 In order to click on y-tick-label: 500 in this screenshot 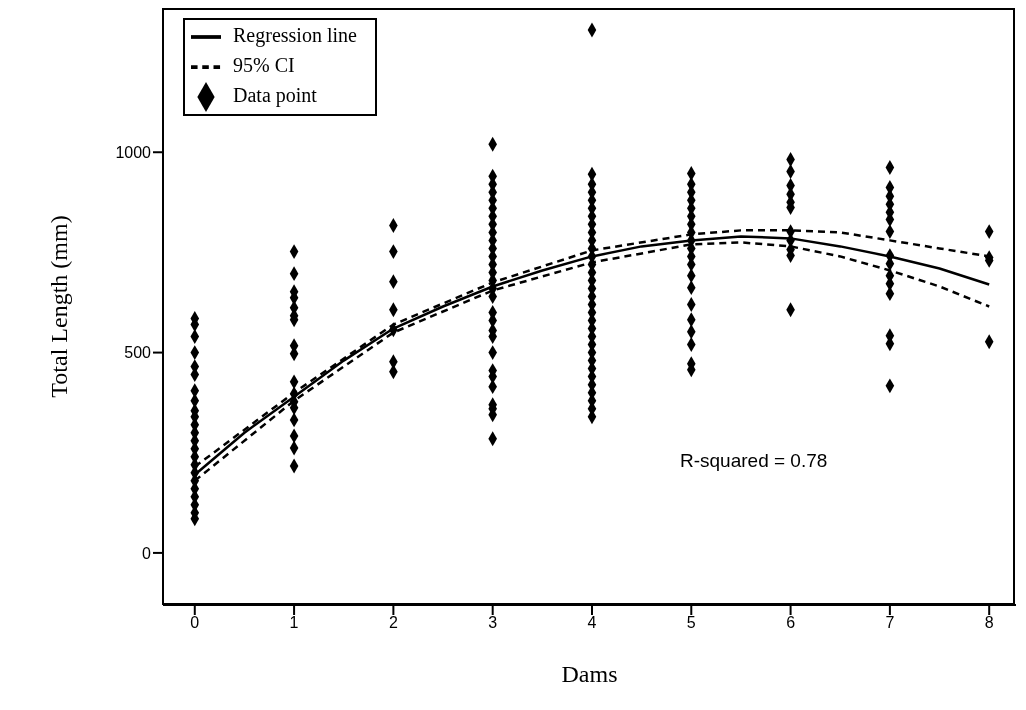, I will do `click(138, 353)`.